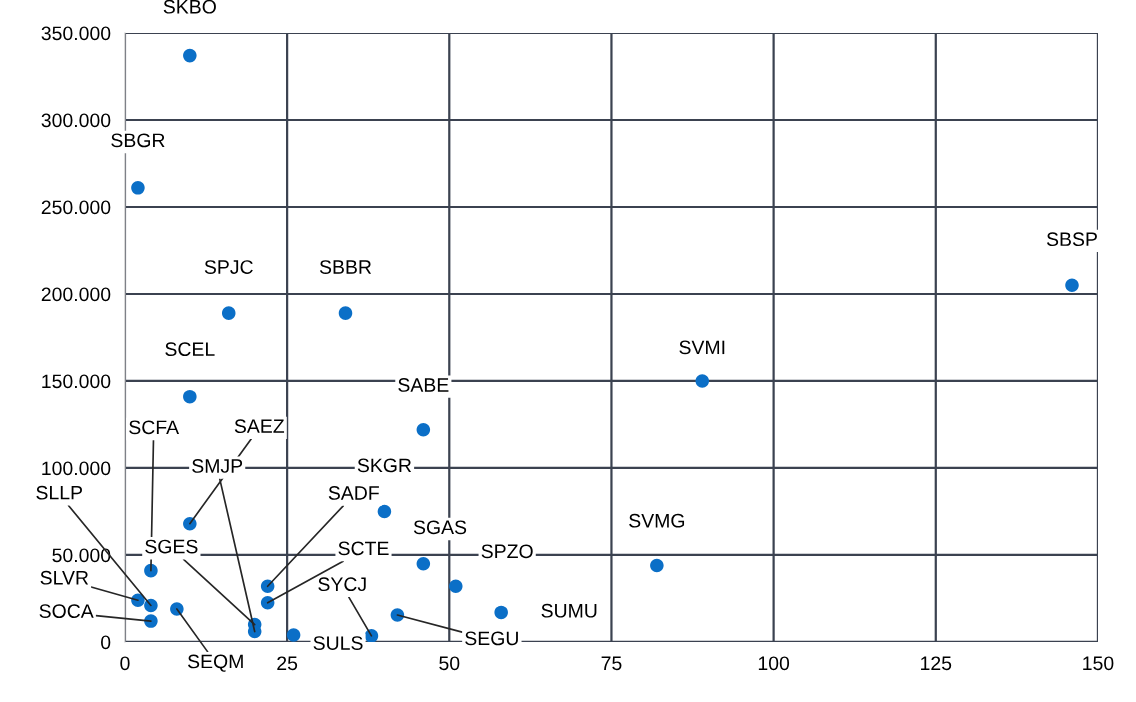 This screenshot has width=1136, height=702. I want to click on annotation: SBSP, so click(1071, 239).